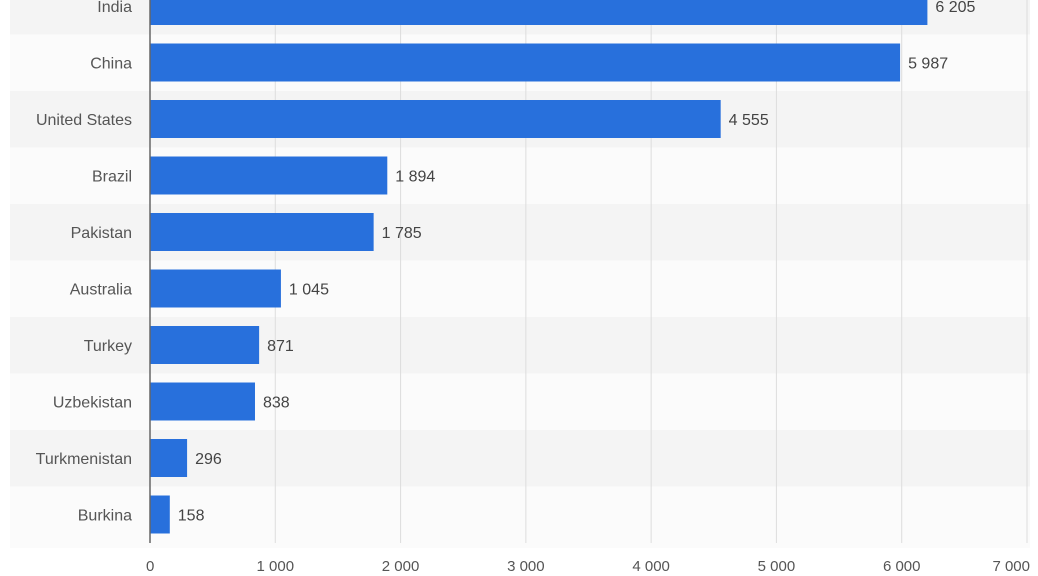 The height and width of the screenshot is (576, 1038). What do you see at coordinates (191, 516) in the screenshot?
I see `value-label: 158` at bounding box center [191, 516].